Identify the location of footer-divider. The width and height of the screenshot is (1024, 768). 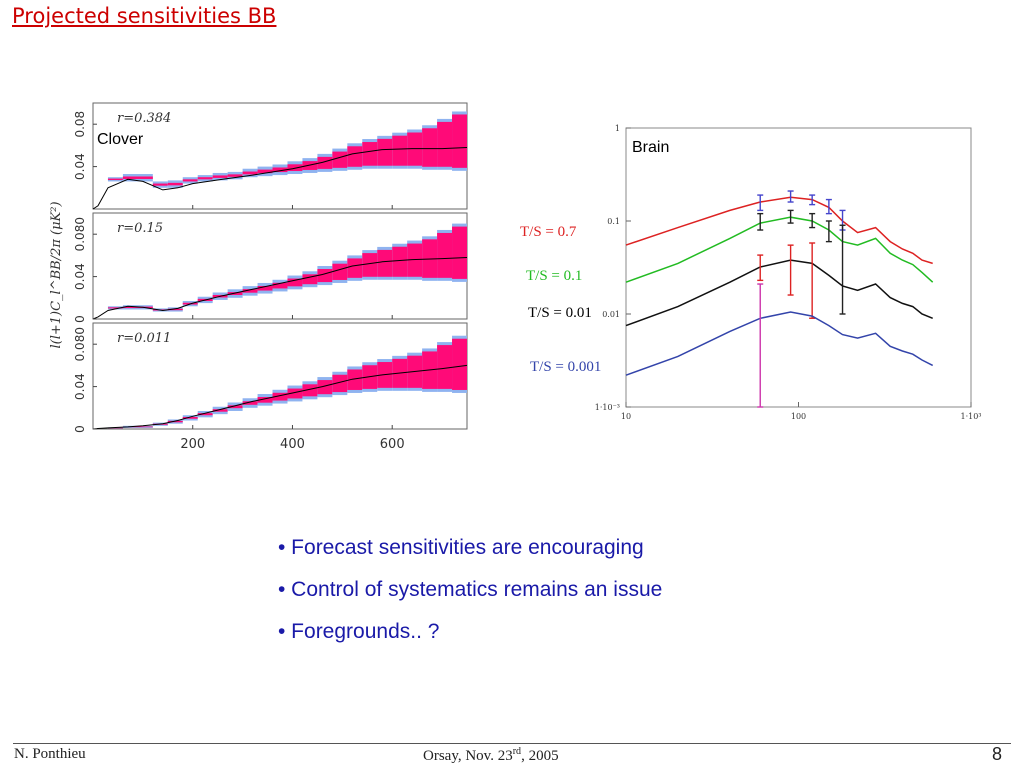
(512, 743).